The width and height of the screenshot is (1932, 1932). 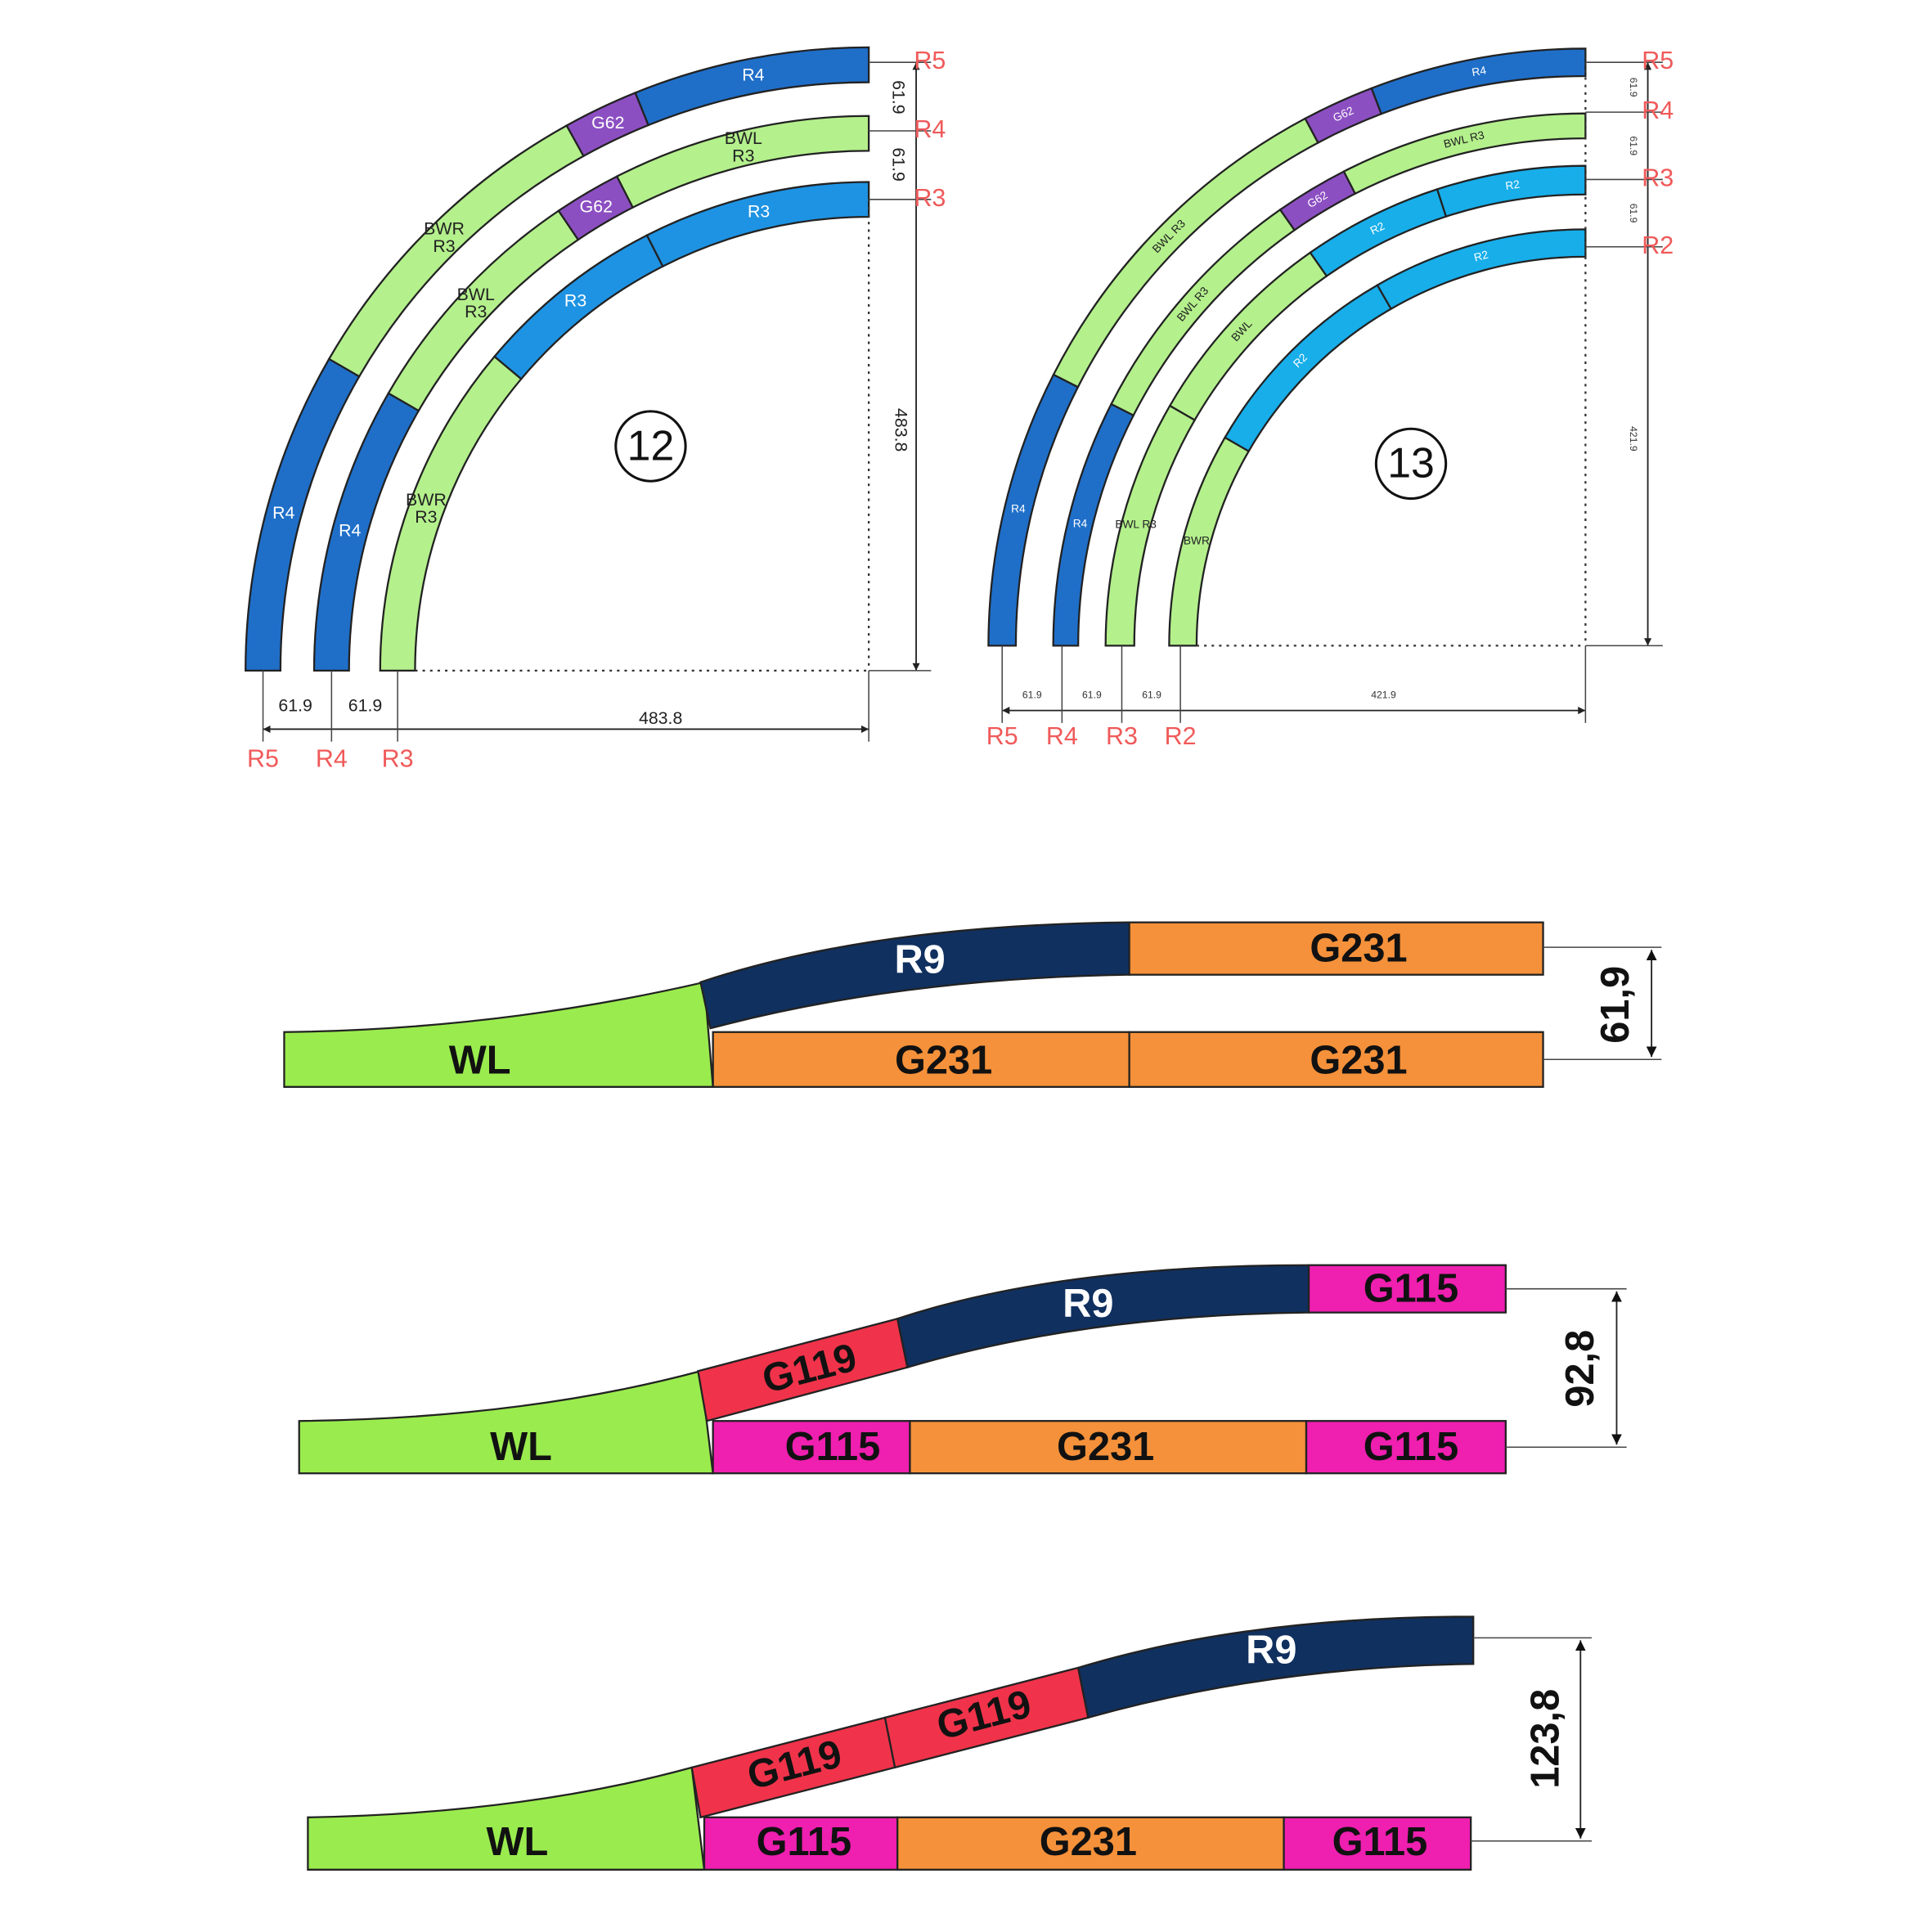 I want to click on dimension-label: 92,8, so click(x=1580, y=1369).